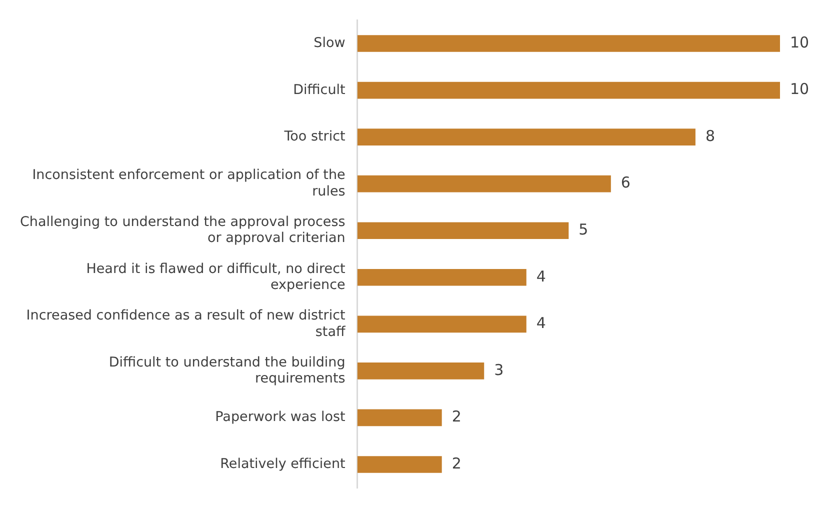 This screenshot has width=824, height=508. I want to click on y-tick-label: Paperwork was lost, so click(280, 417).